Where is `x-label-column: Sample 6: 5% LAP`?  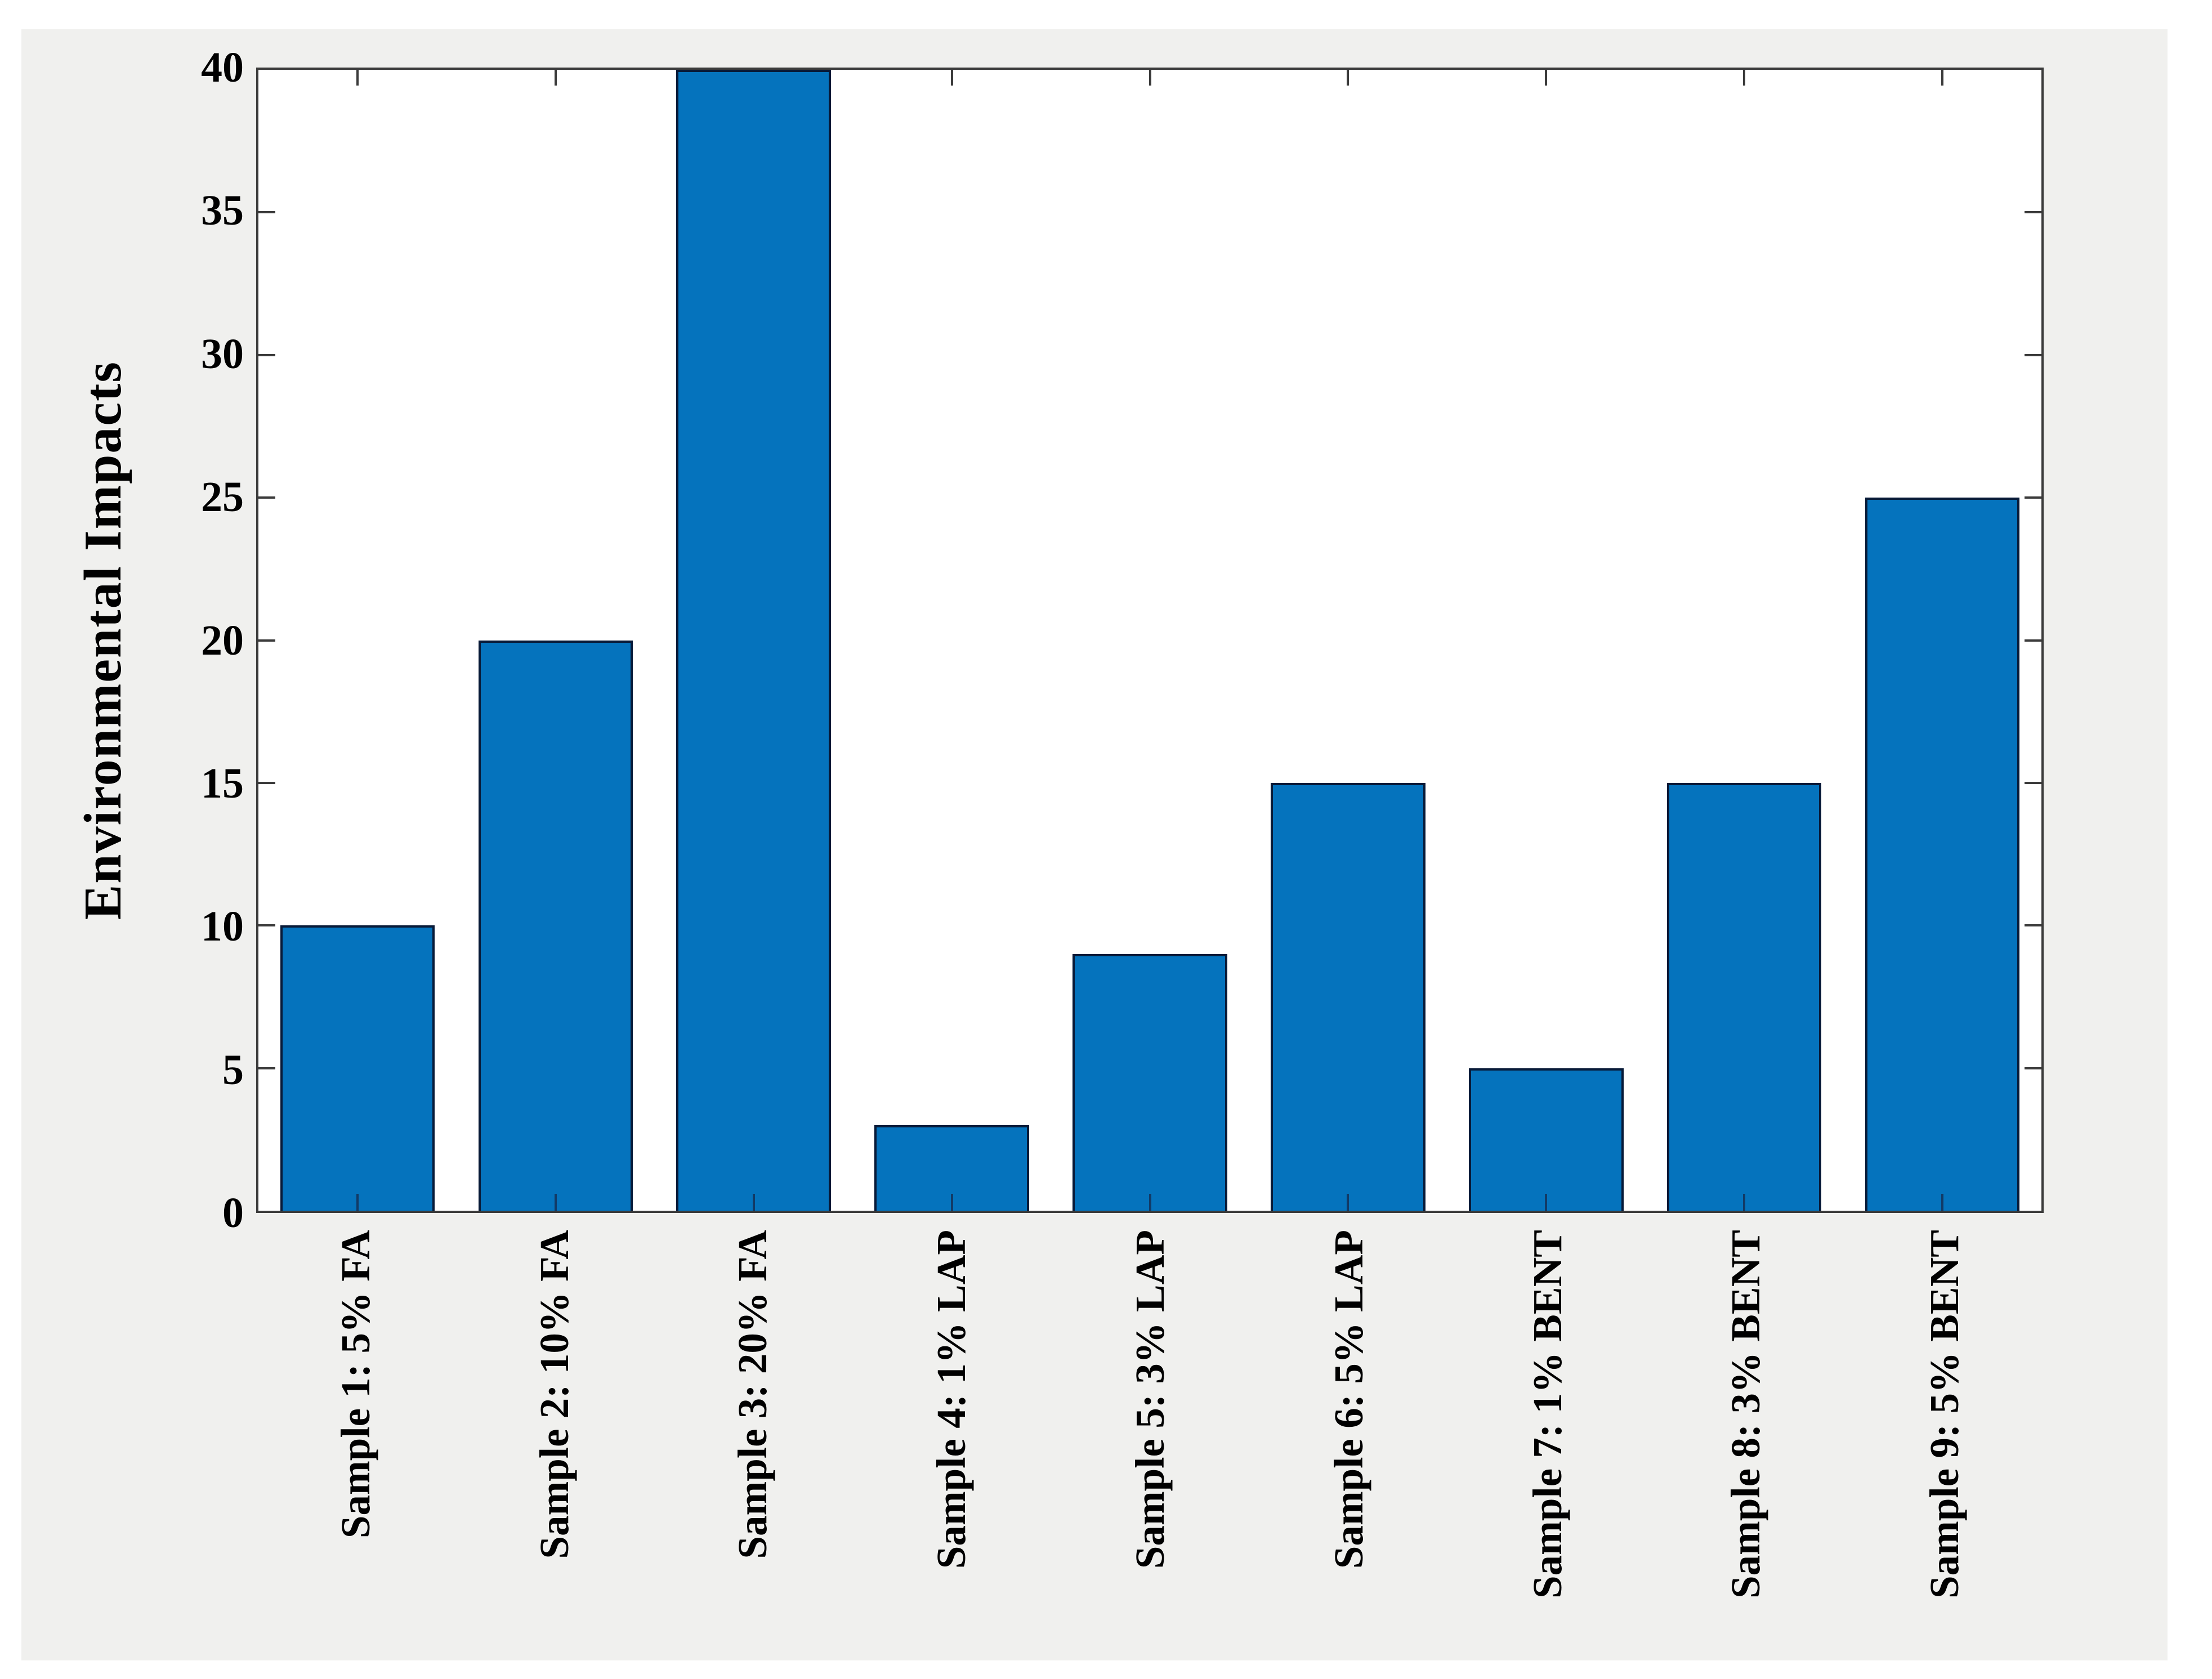 x-label-column: Sample 6: 5% LAP is located at coordinates (1348, 1444).